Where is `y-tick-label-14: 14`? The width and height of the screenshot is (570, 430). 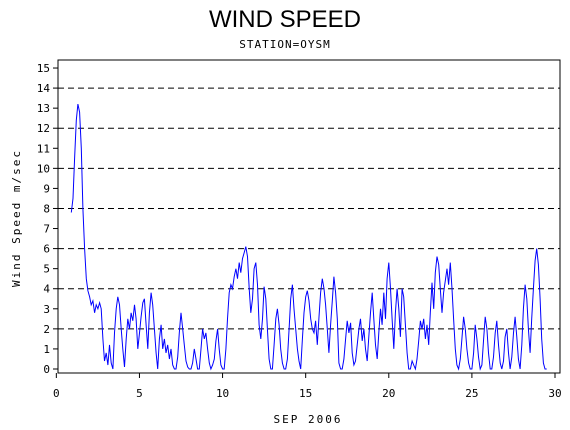 y-tick-label-14: 14 is located at coordinates (44, 88).